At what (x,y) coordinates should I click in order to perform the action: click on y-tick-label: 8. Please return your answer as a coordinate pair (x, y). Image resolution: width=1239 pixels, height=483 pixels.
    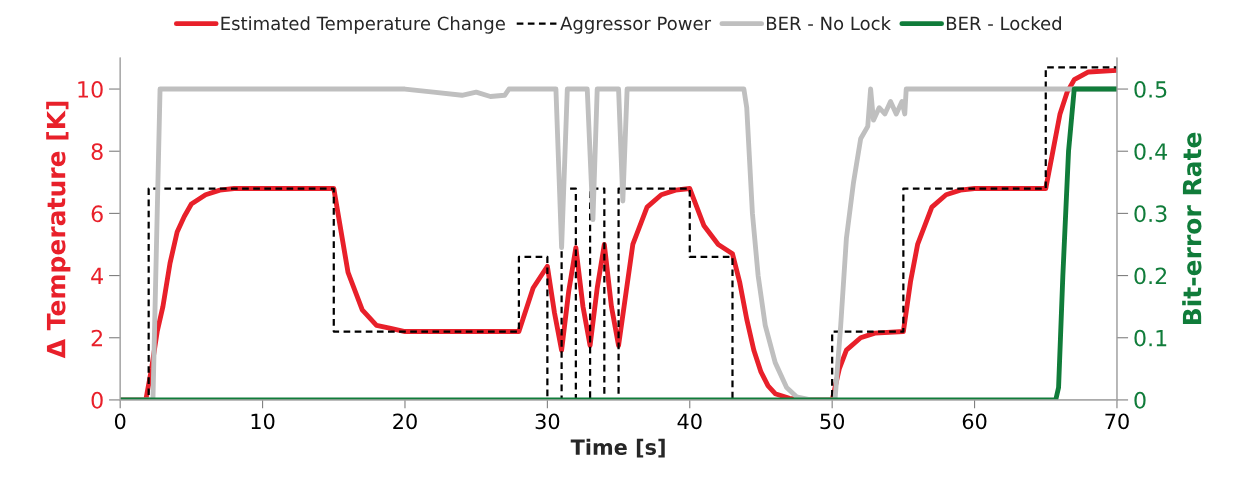
    Looking at the image, I should click on (97, 151).